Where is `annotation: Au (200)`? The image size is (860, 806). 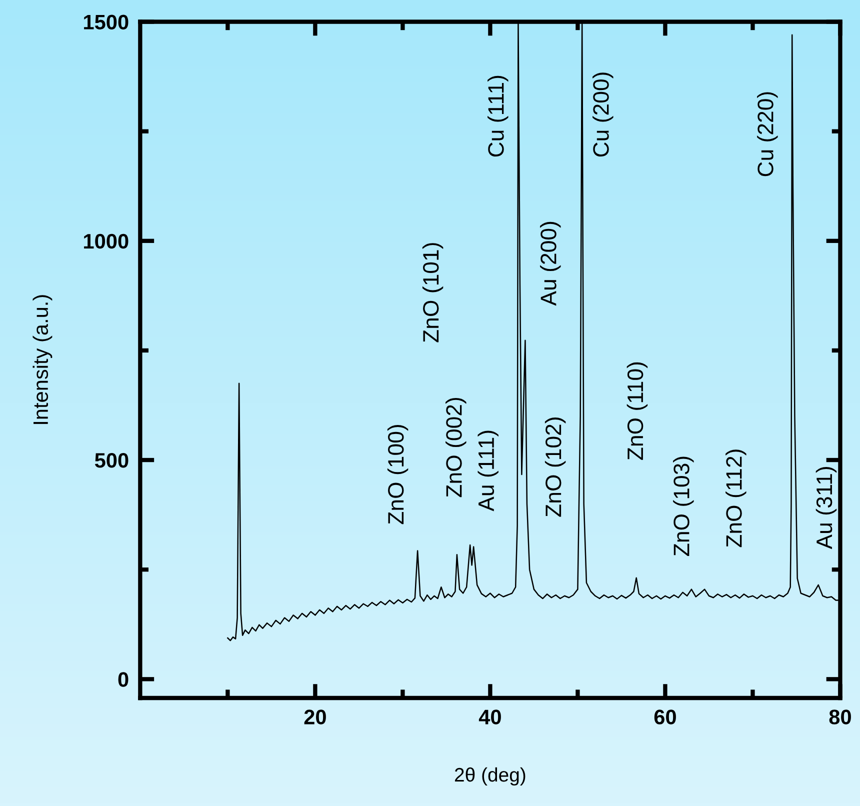
annotation: Au (200) is located at coordinates (550, 264).